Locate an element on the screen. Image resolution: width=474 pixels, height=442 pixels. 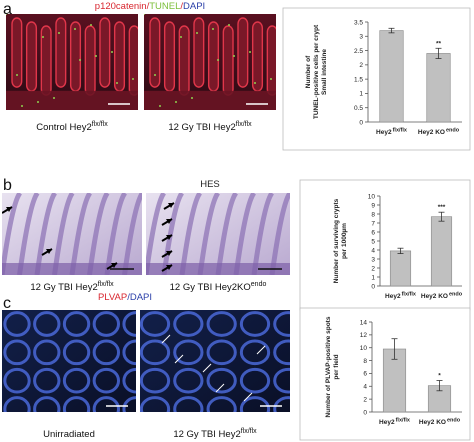
stain-title: PLVAP/DAPI is located at coordinates (125, 297).